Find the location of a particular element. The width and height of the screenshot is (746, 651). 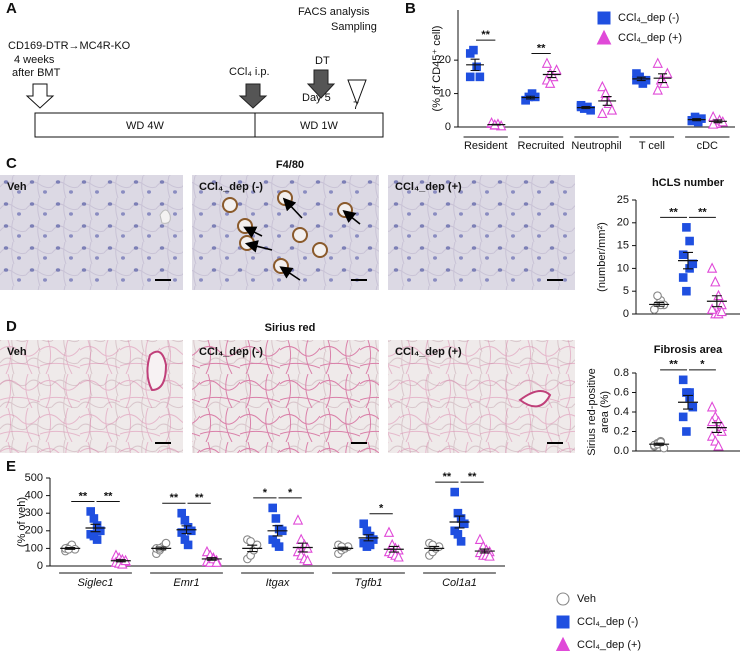

x-tick-label: cDC is located at coordinates (707, 146).